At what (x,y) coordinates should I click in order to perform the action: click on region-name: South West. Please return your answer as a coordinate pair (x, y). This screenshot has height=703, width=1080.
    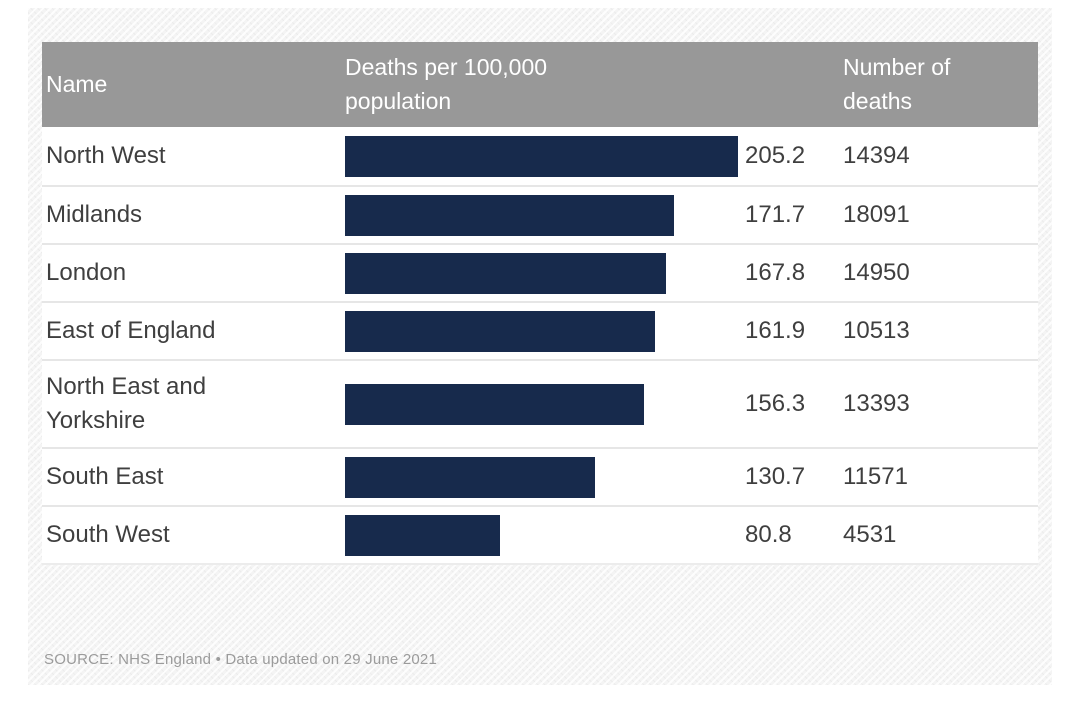
    Looking at the image, I should click on (108, 535).